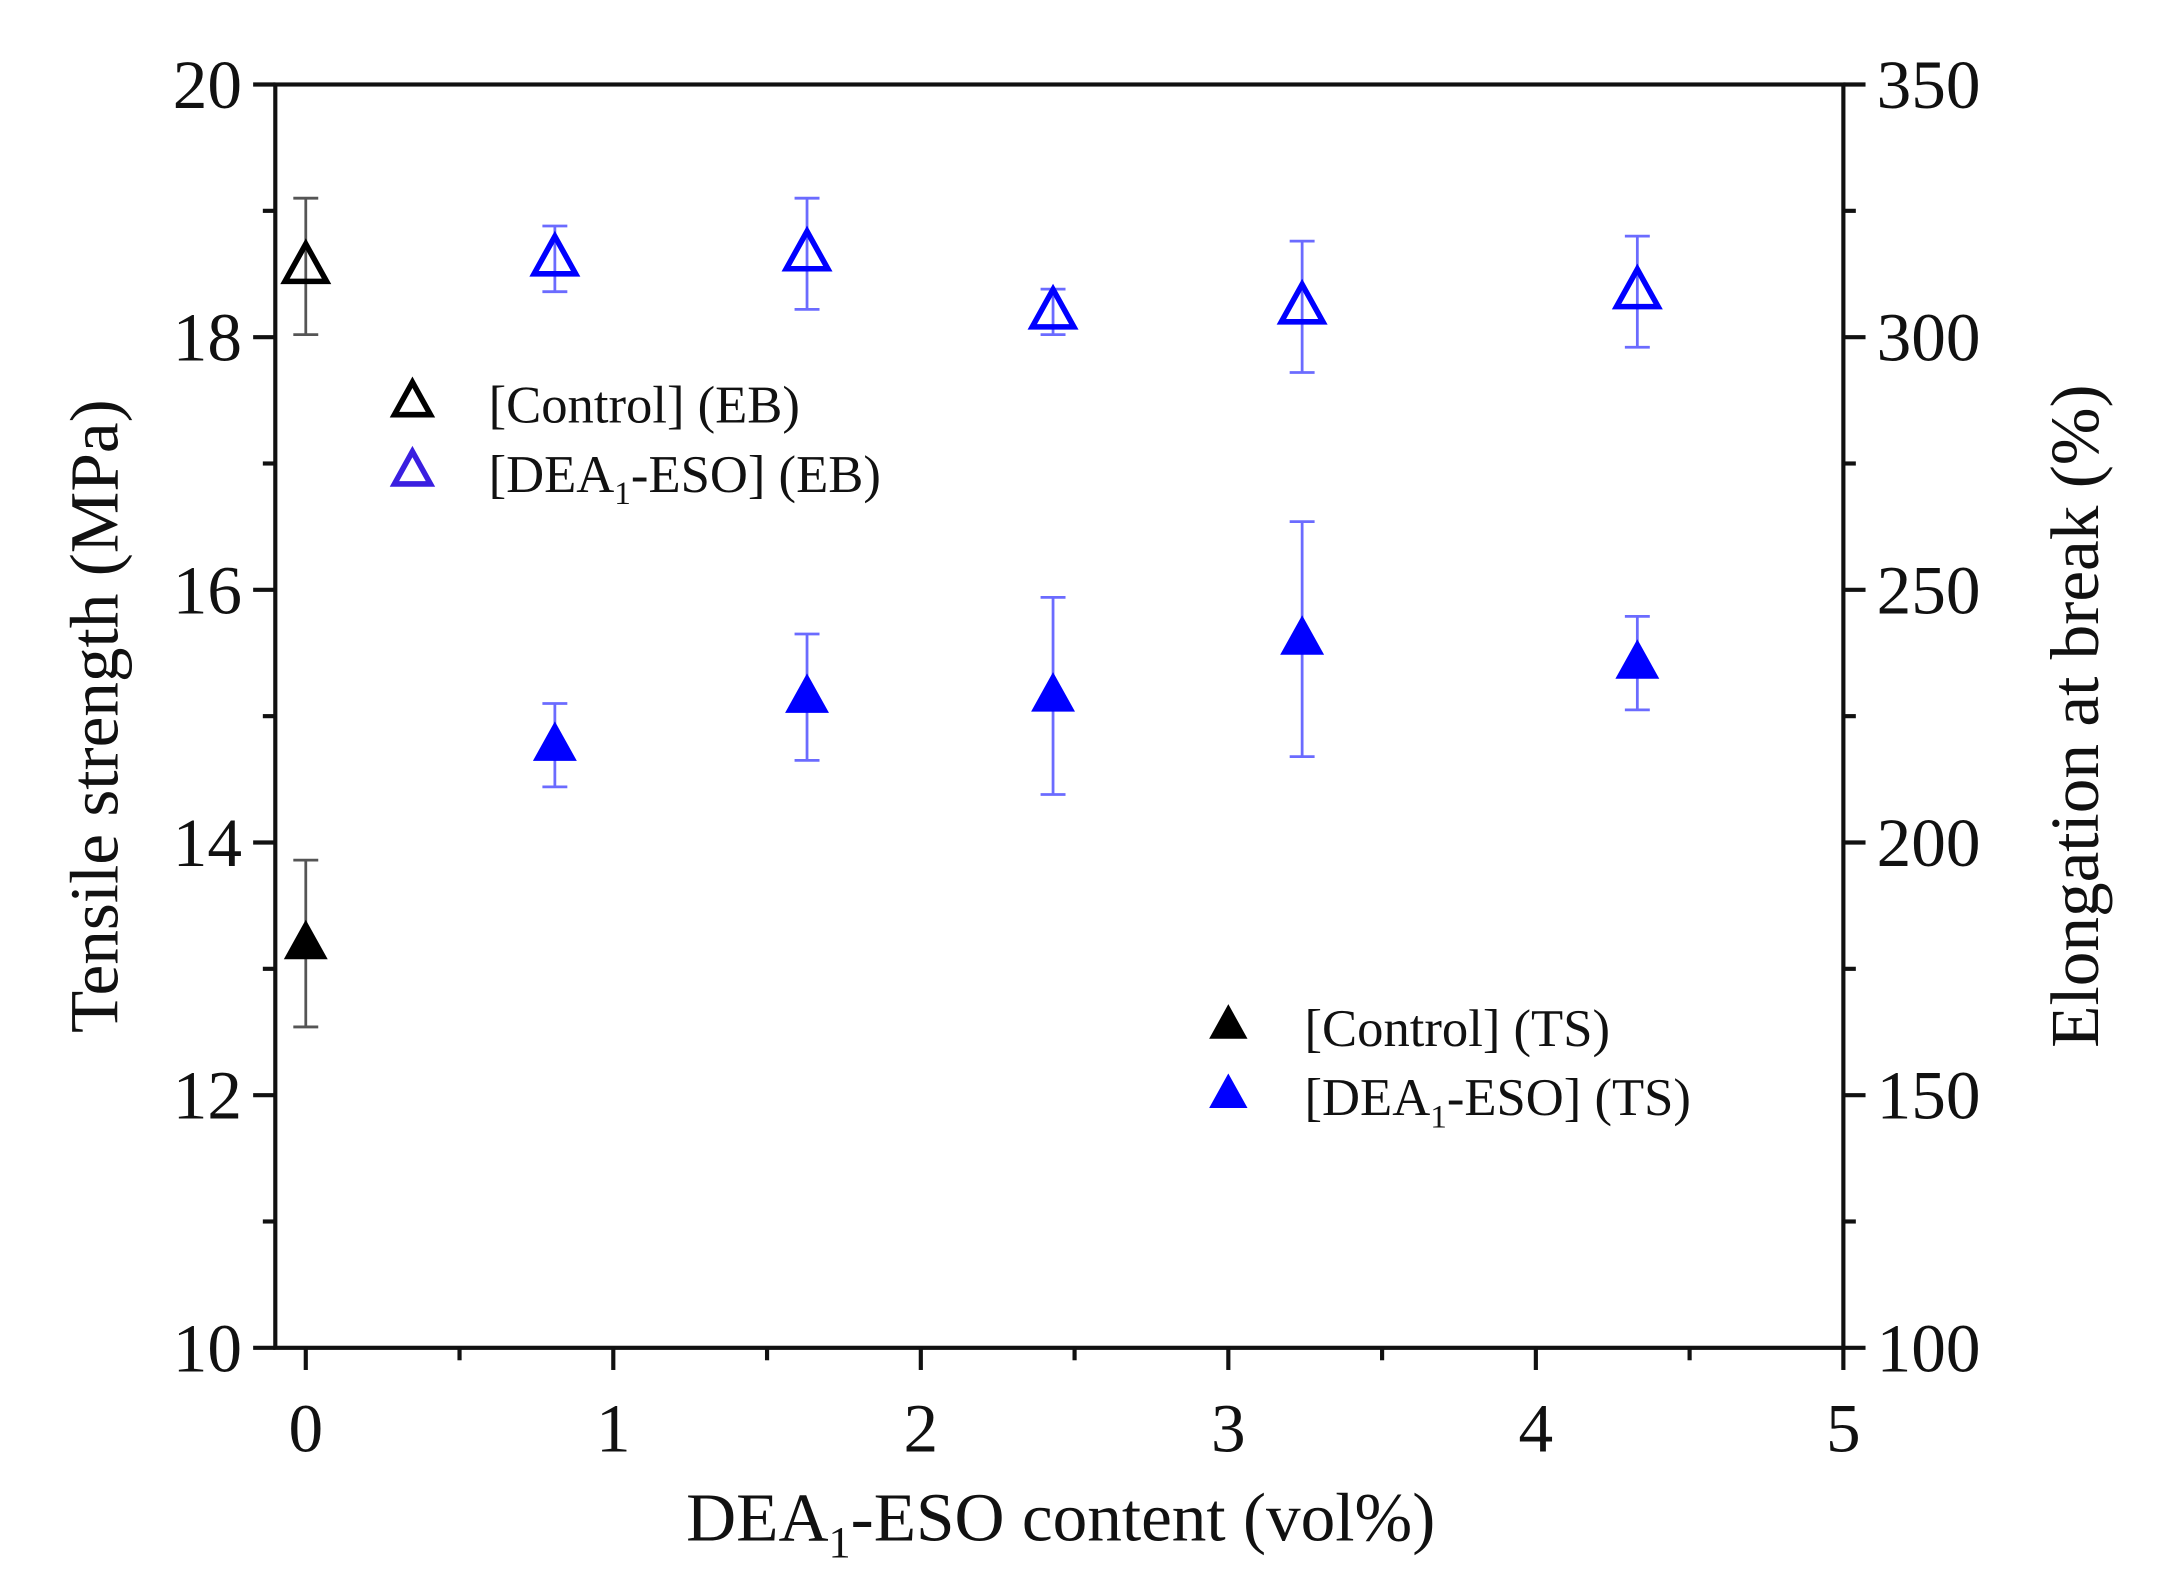  What do you see at coordinates (1536, 1428) in the screenshot?
I see `x-tick-label: 4` at bounding box center [1536, 1428].